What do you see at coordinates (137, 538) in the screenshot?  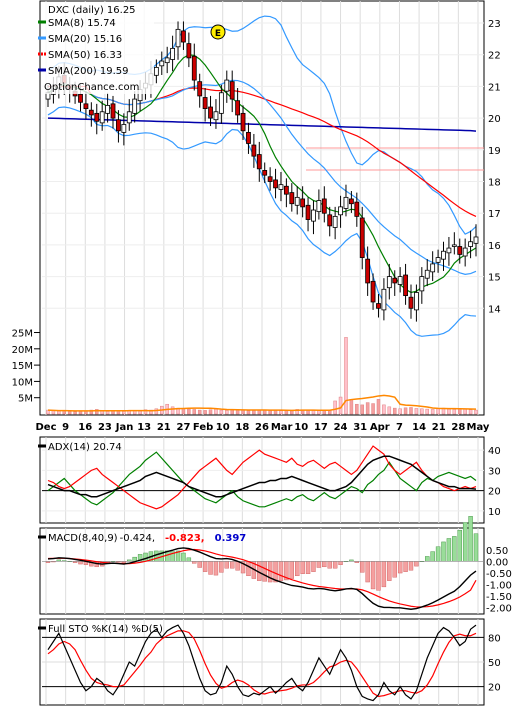 I see `macd-value: -0.424,` at bounding box center [137, 538].